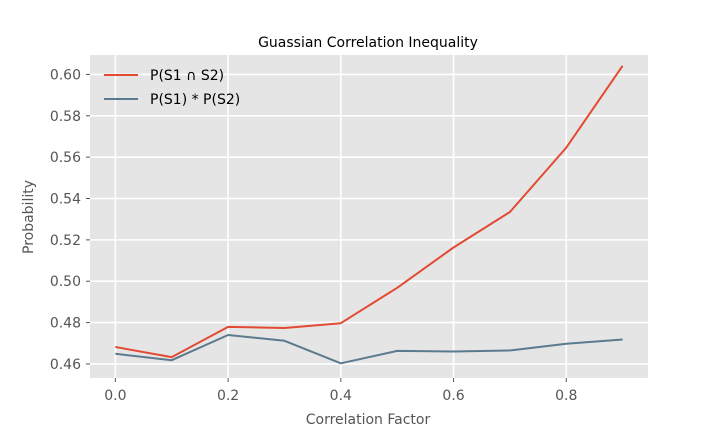 The width and height of the screenshot is (720, 432). What do you see at coordinates (65, 365) in the screenshot?
I see `y-tick-label: 0.46` at bounding box center [65, 365].